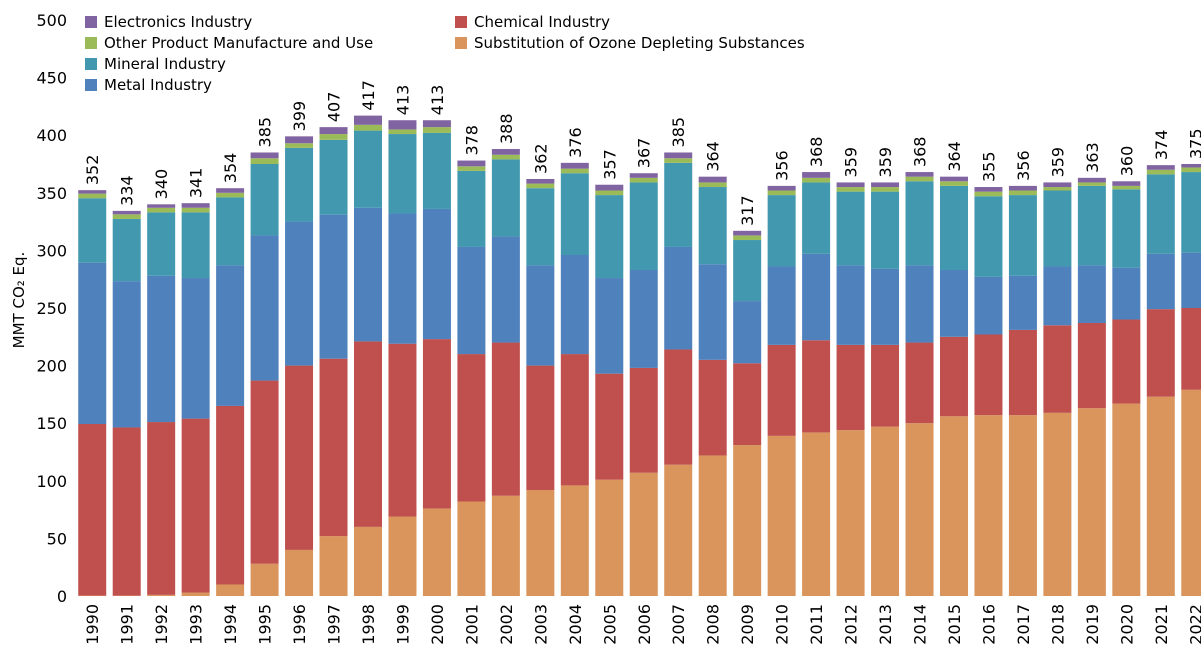 Image resolution: width=1201 pixels, height=652 pixels. I want to click on total-label: 368, so click(920, 152).